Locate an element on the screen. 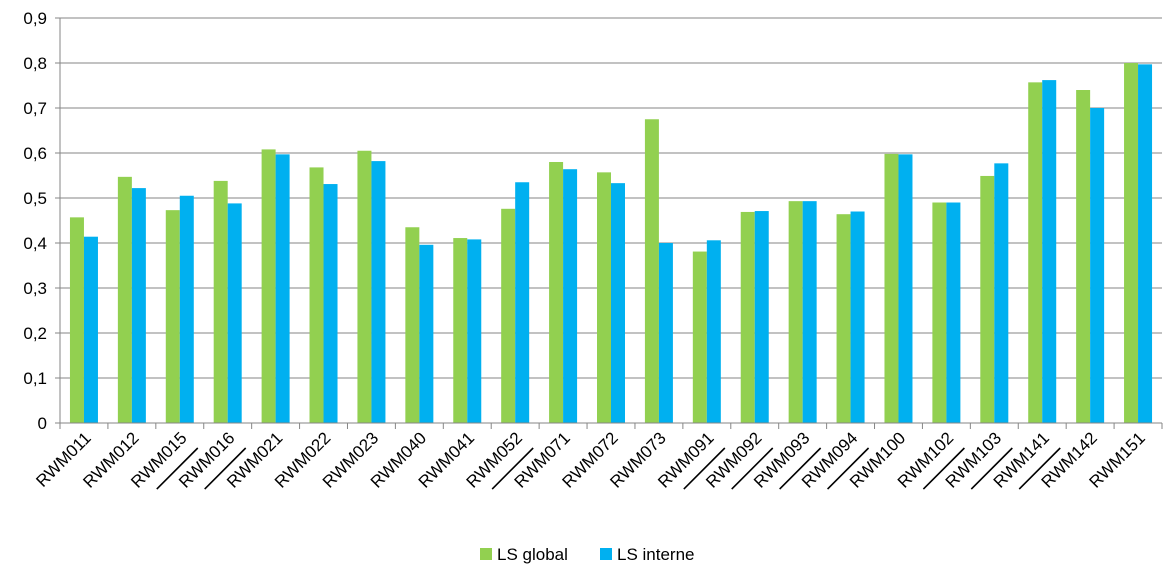  y-tick-label: 0,1 is located at coordinates (35, 378).